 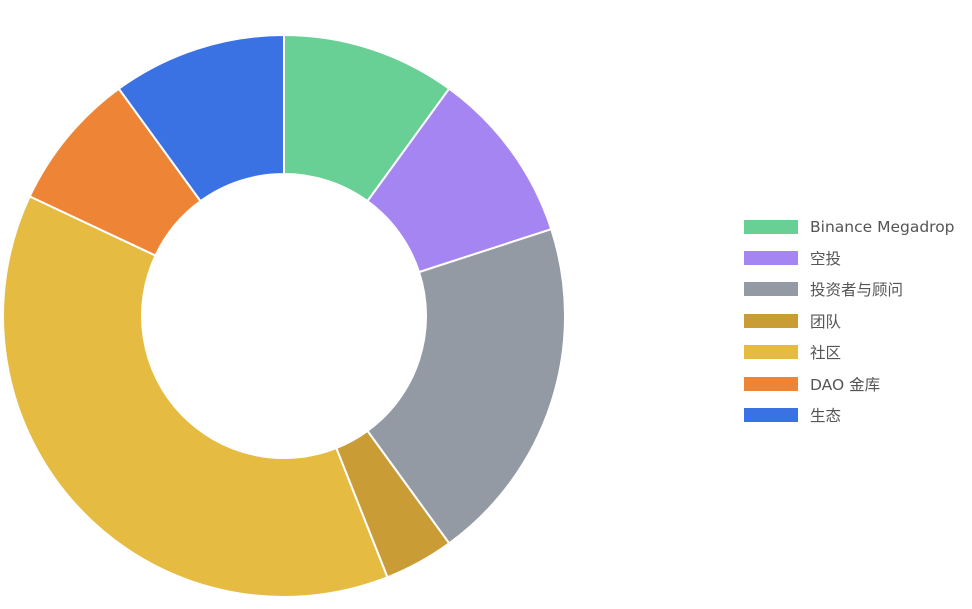 What do you see at coordinates (849, 257) in the screenshot?
I see `legend-item-2: 空投` at bounding box center [849, 257].